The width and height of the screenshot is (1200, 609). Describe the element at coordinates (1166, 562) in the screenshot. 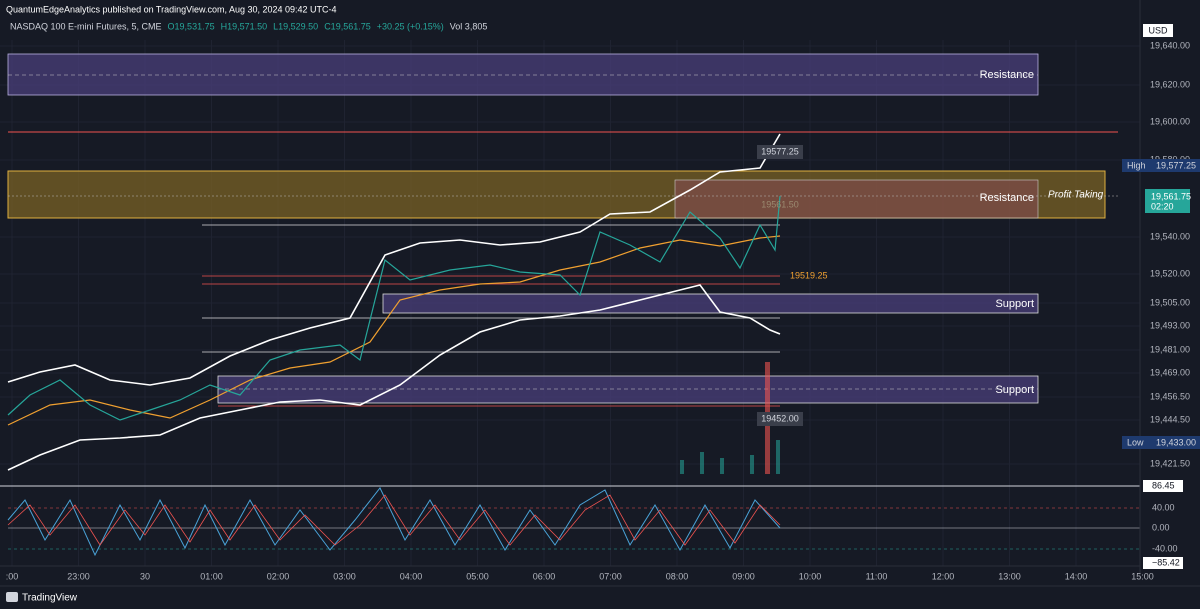

I see `osc-label: −85.42` at that location.